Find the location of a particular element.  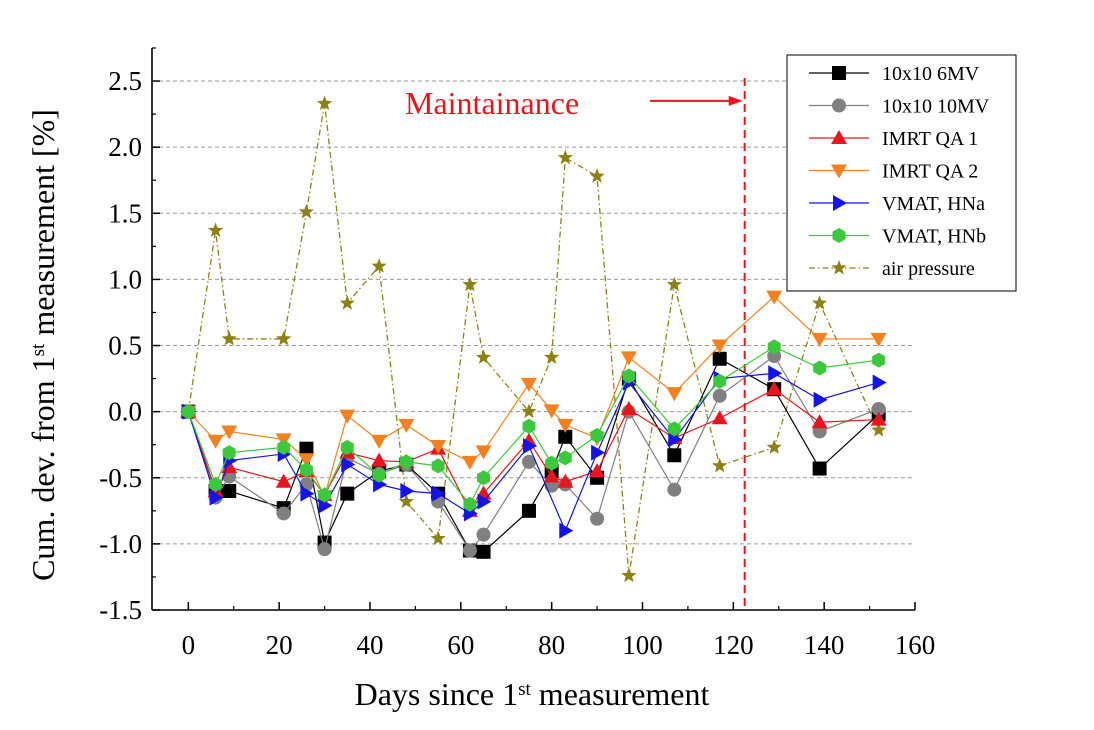

legend-box is located at coordinates (901, 173).